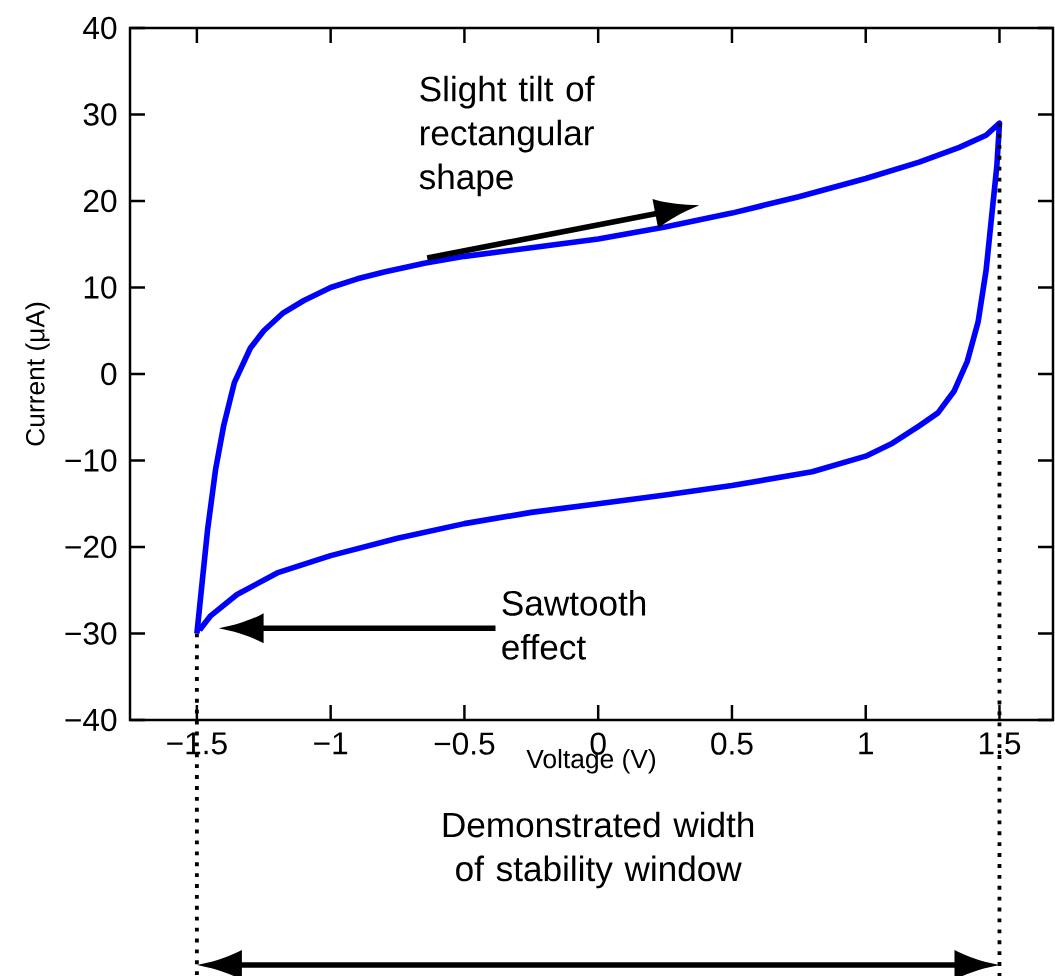 This screenshot has width=1055, height=976. I want to click on x-tick-label: −1.5, so click(197, 743).